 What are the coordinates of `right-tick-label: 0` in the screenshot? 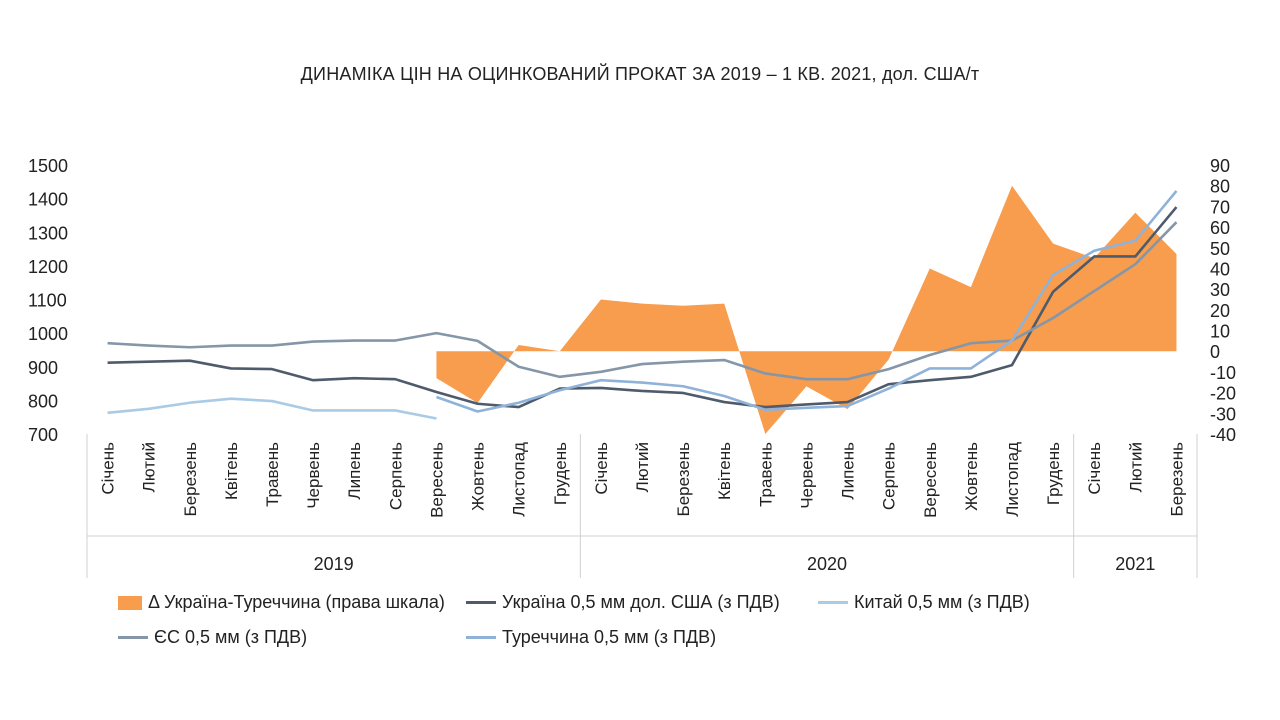 It's located at (1215, 352).